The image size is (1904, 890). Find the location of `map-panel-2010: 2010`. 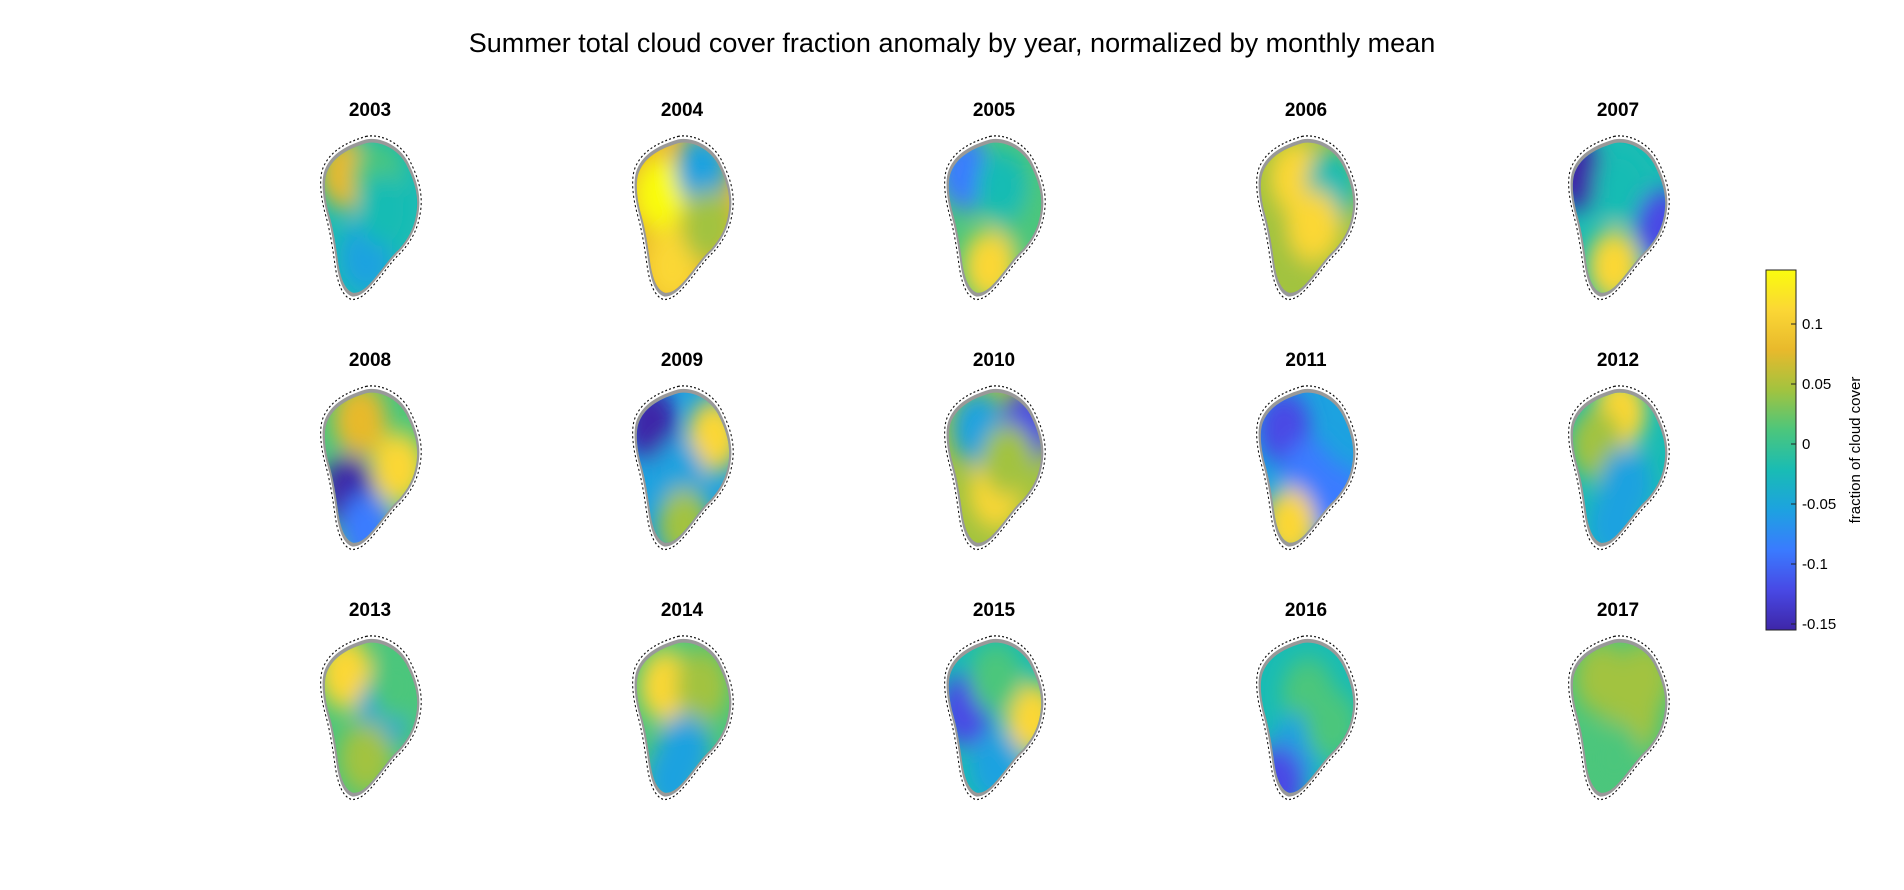

map-panel-2010: 2010 is located at coordinates (994, 450).